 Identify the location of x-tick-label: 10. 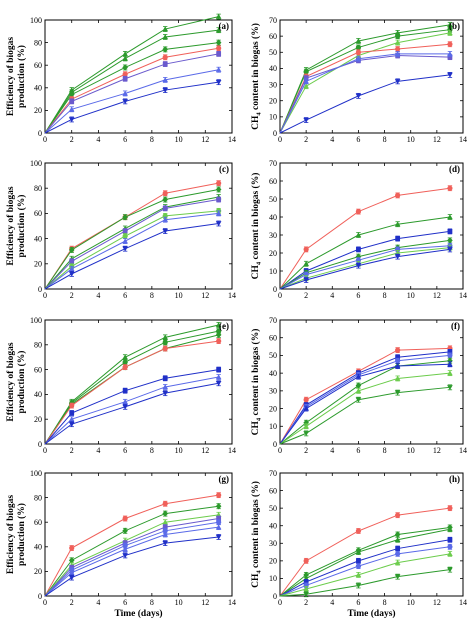
(411, 139).